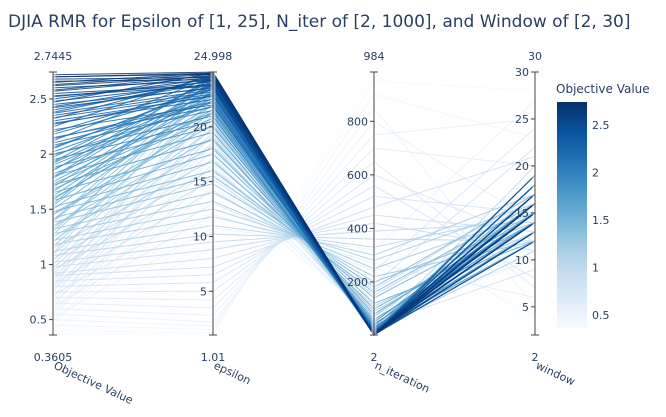 The image size is (666, 417). I want to click on axis-tick-label: 600, so click(357, 175).